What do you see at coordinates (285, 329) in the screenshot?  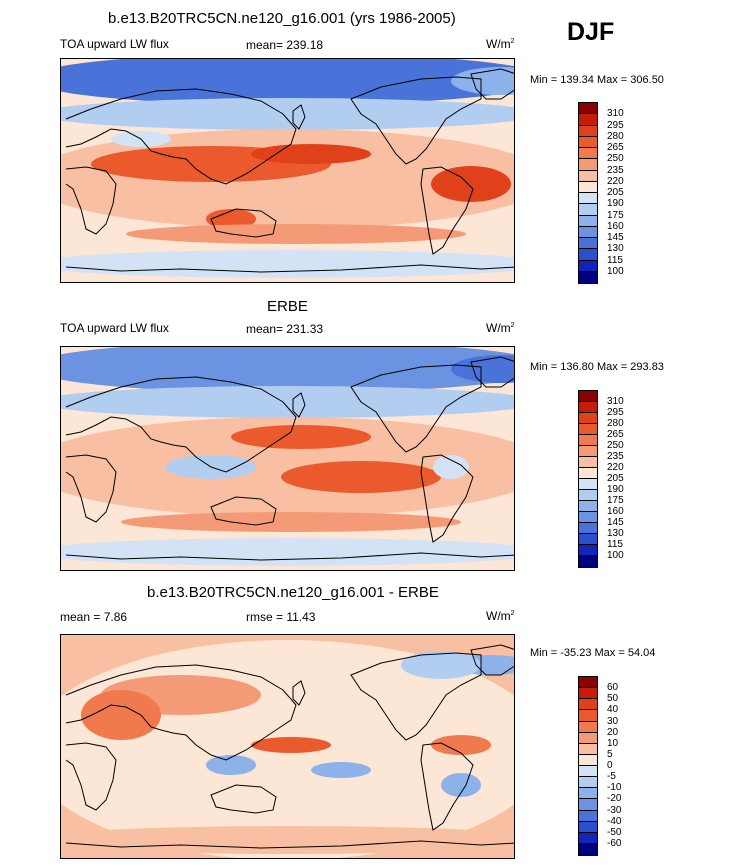 I see `panel2-mean: mean= 231.33` at bounding box center [285, 329].